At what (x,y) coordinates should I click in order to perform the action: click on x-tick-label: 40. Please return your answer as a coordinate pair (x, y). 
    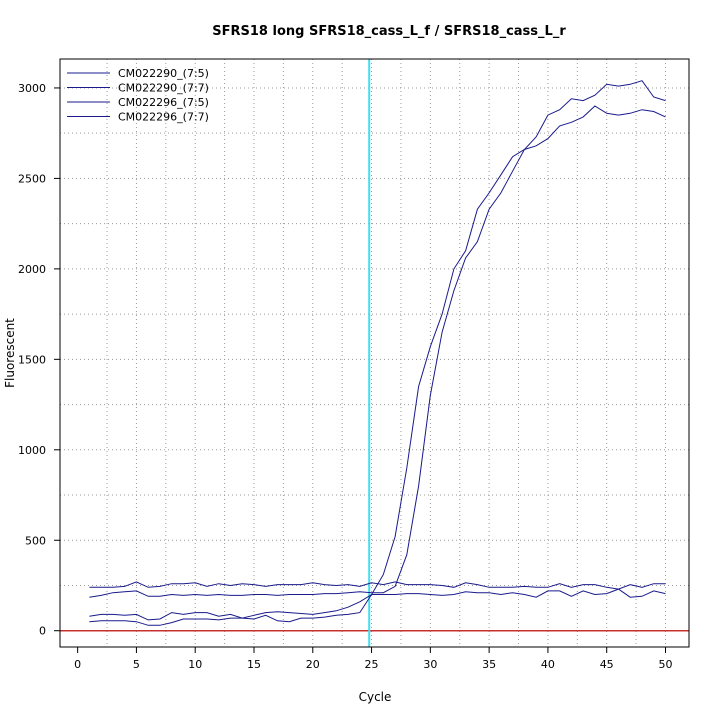
    Looking at the image, I should click on (548, 664).